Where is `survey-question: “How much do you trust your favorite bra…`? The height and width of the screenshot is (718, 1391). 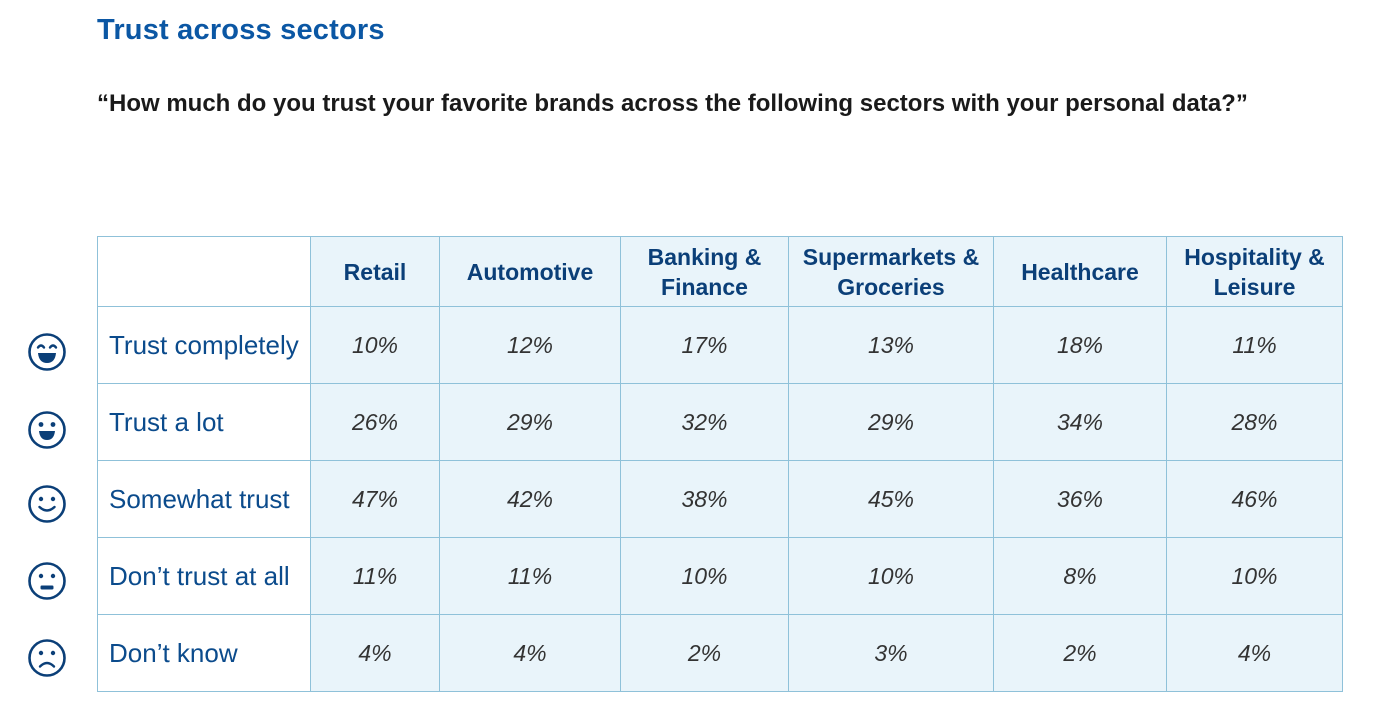
survey-question: “How much do you trust your favorite bra… is located at coordinates (672, 103).